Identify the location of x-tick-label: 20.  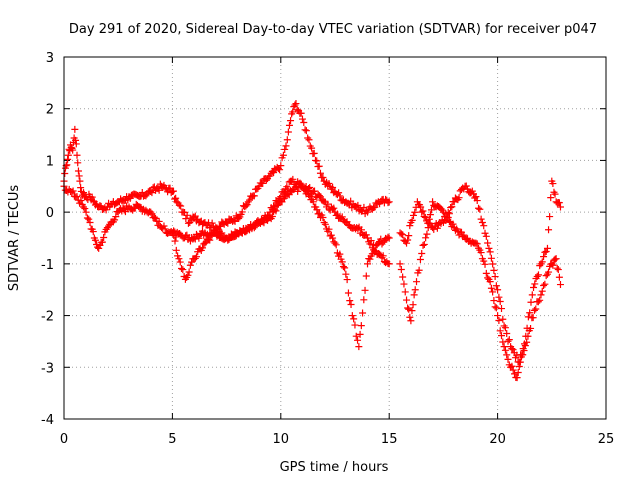
(497, 439).